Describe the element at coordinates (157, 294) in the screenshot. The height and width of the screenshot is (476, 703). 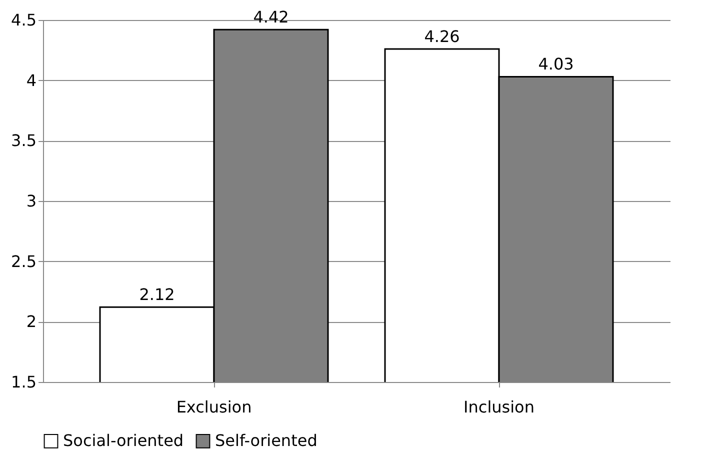
I see `data-label: 2.12` at that location.